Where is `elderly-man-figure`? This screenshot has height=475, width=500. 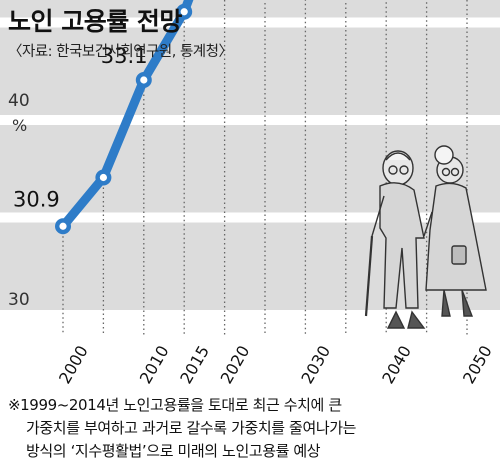
elderly-man-figure is located at coordinates (395, 239).